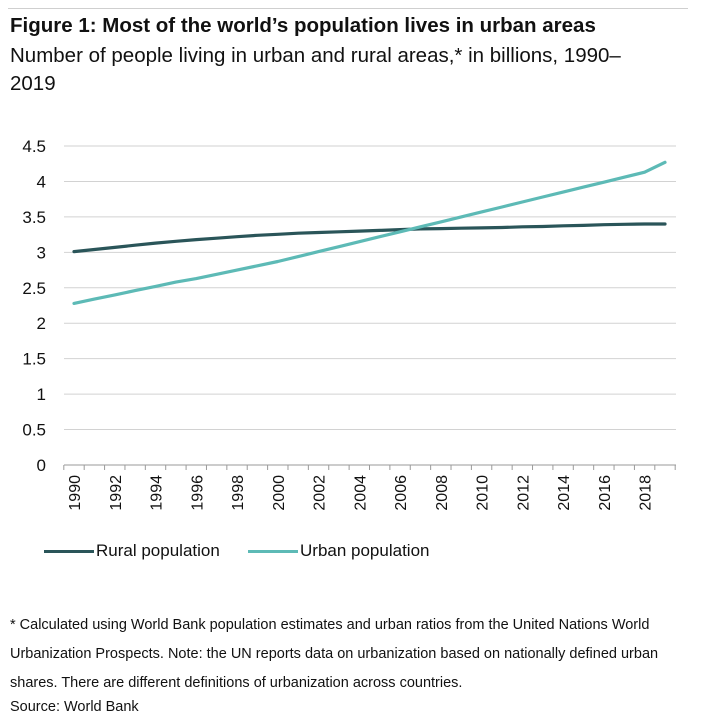 Image resolution: width=704 pixels, height=725 pixels. I want to click on x-tick-label: 2004, so click(360, 493).